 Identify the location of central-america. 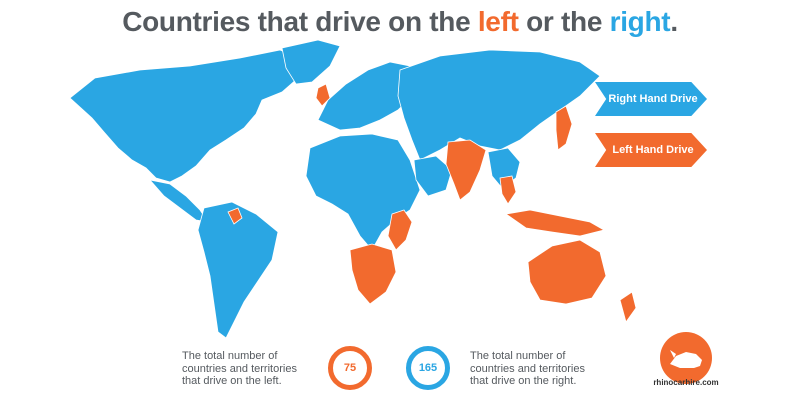
(178, 201).